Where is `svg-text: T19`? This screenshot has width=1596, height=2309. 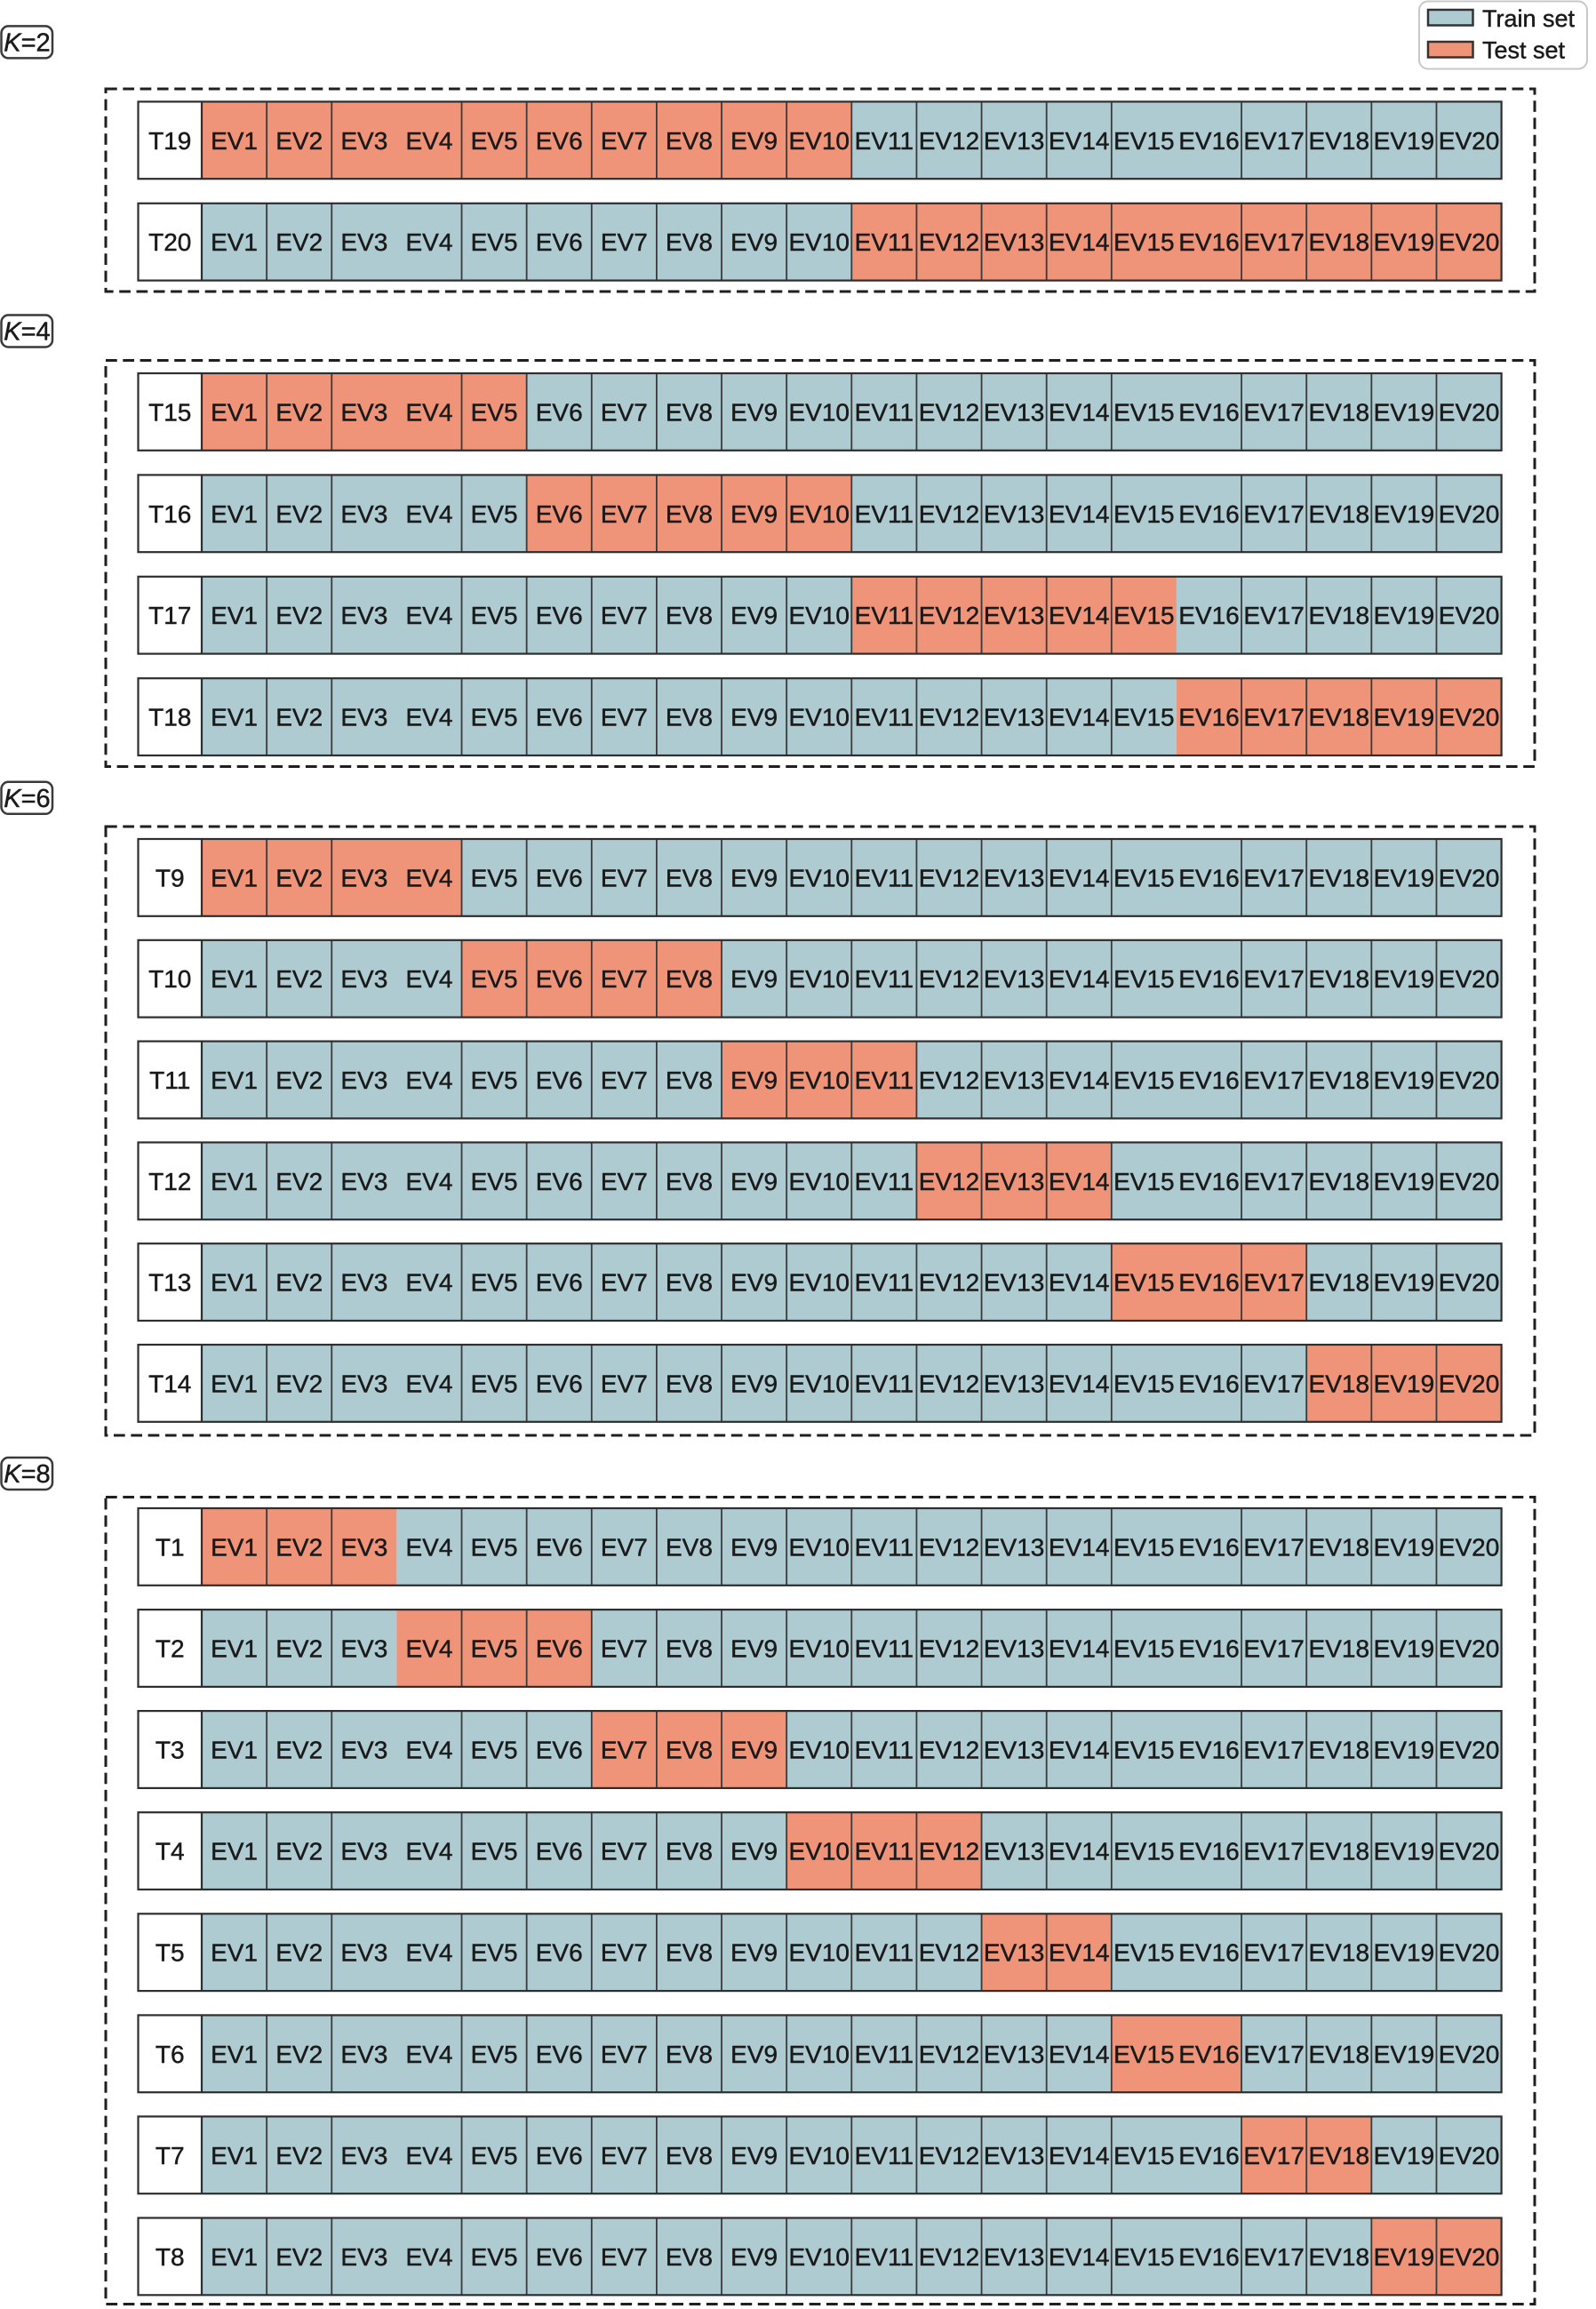
svg-text: T19 is located at coordinates (170, 141).